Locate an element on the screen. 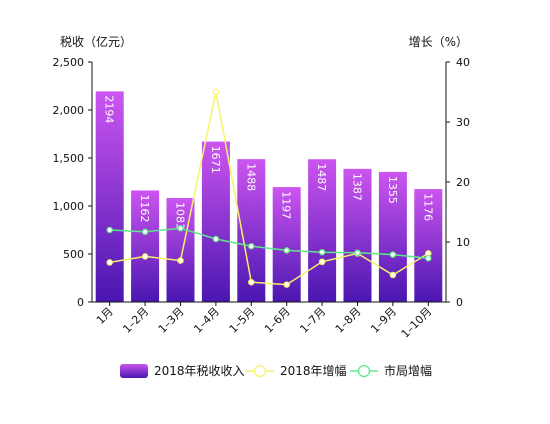  bar-value-label: 1083 is located at coordinates (180, 216).